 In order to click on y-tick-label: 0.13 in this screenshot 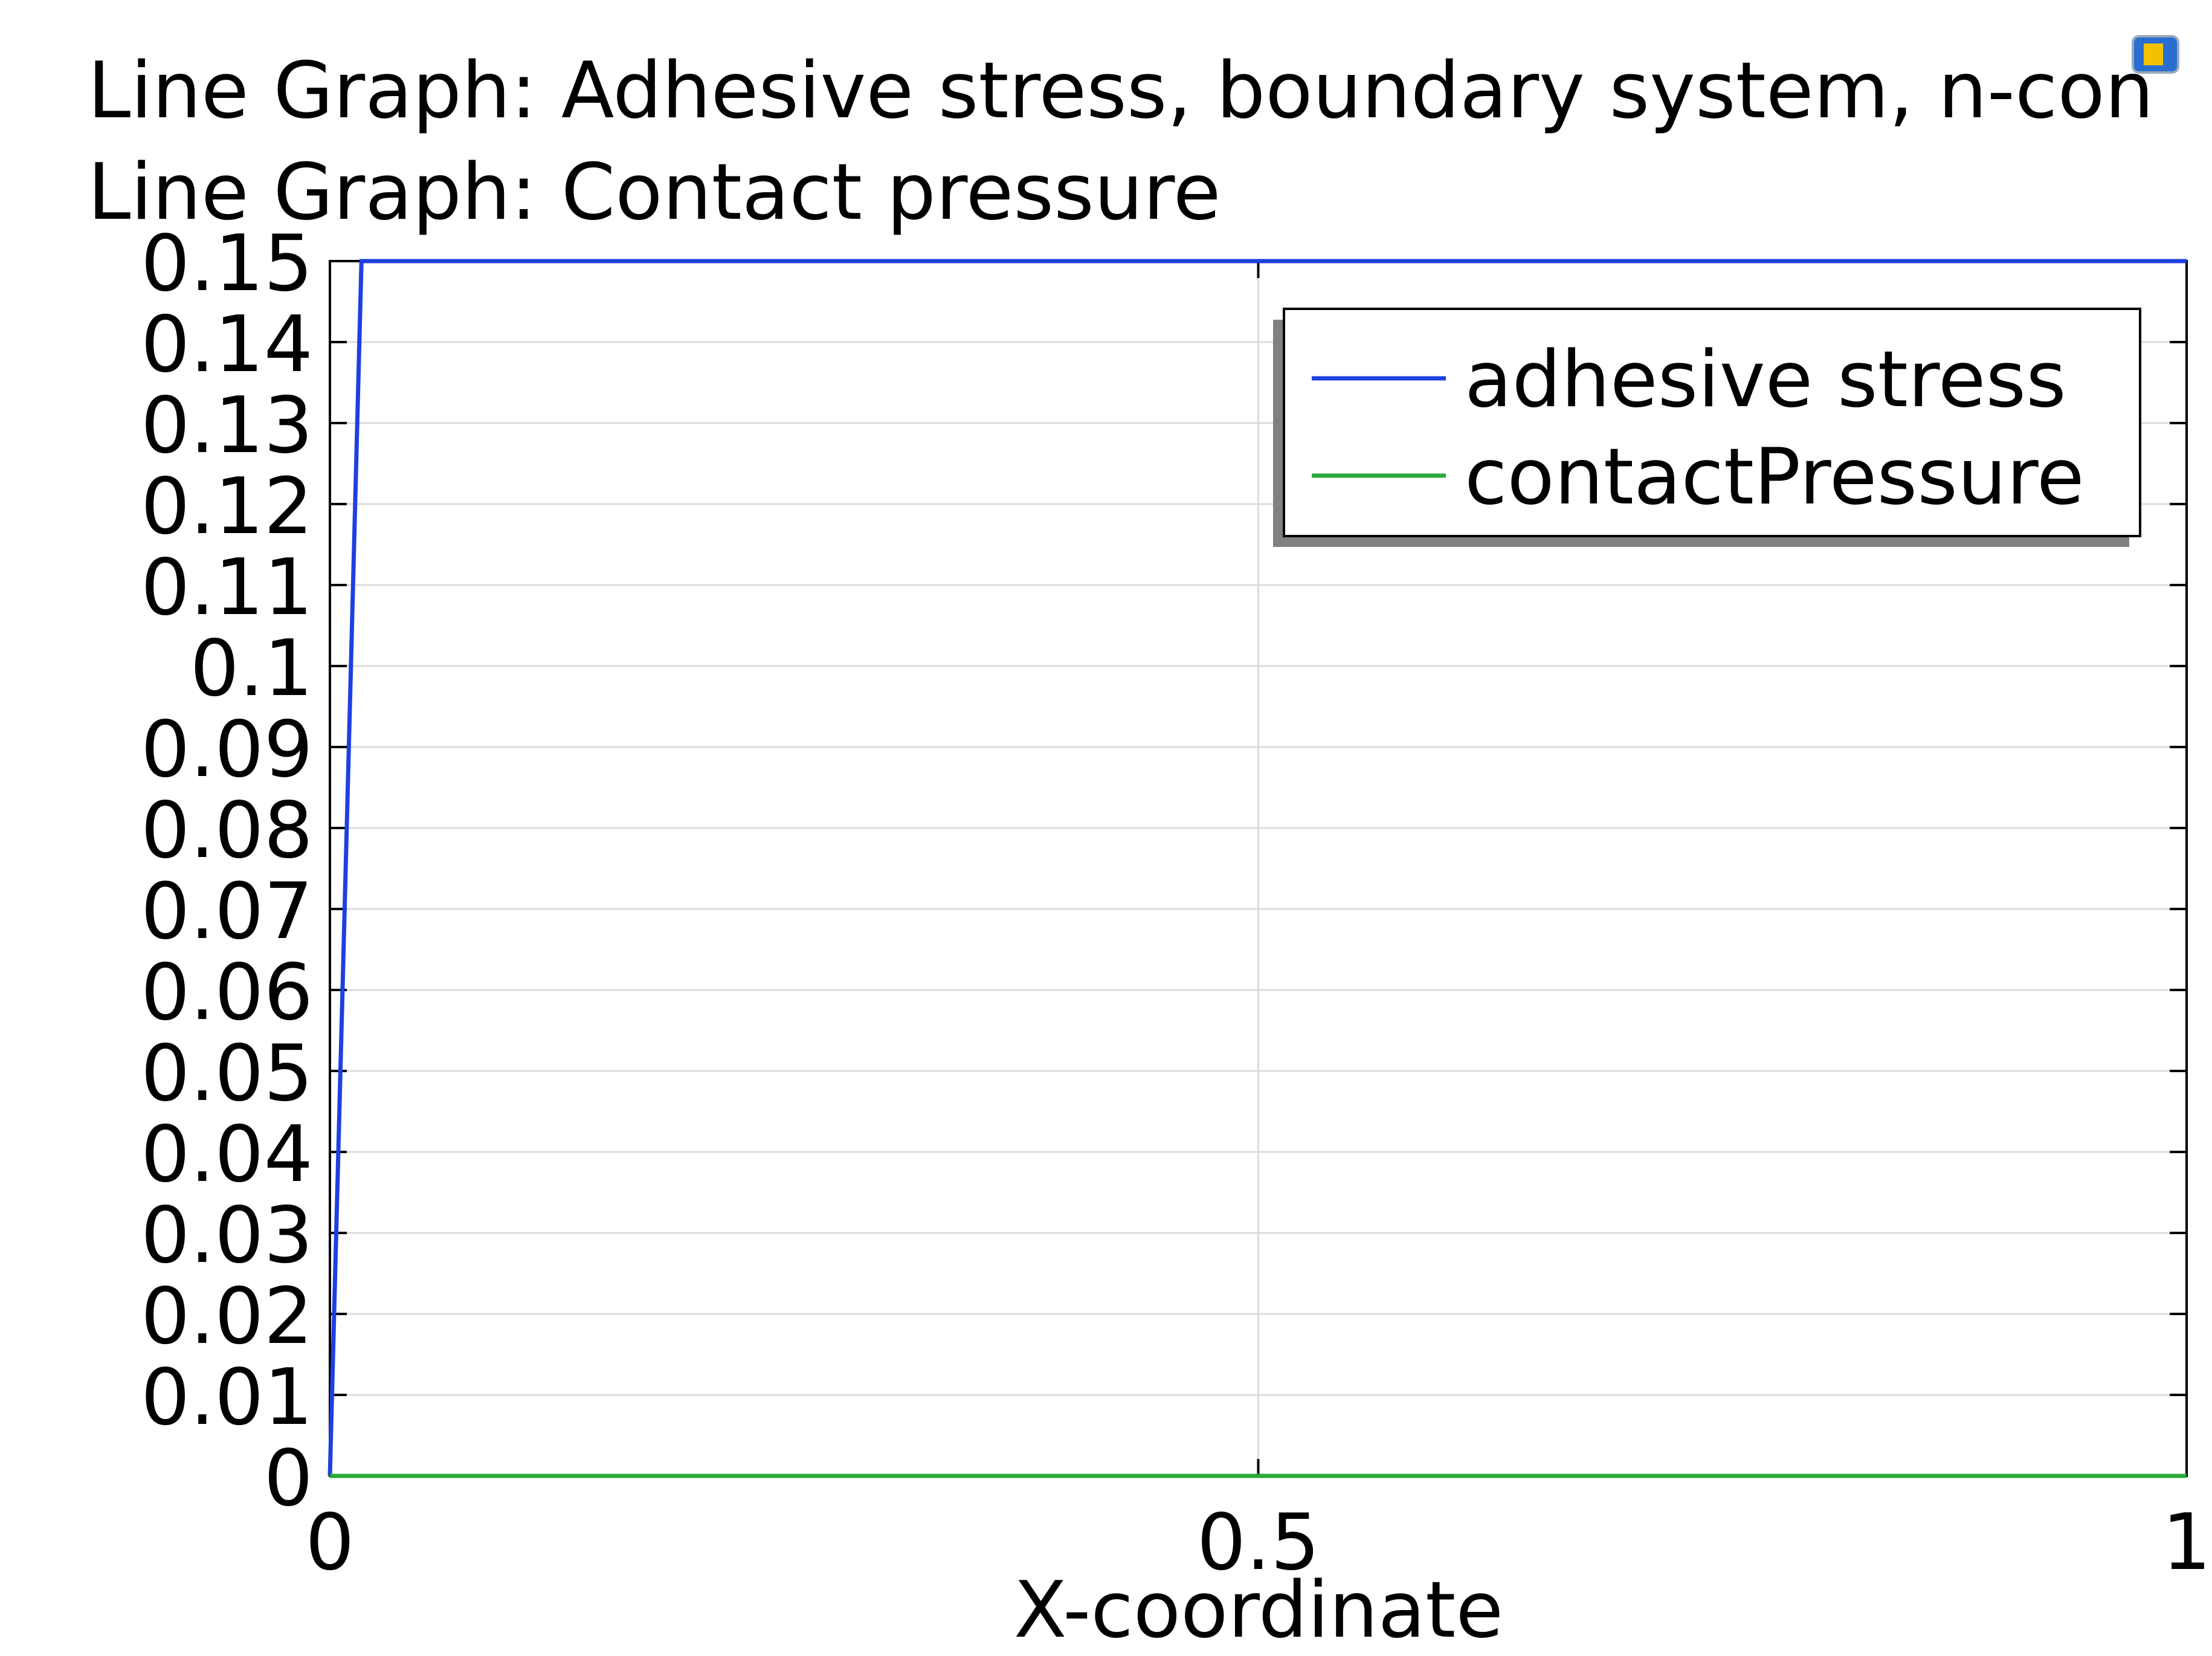, I will do `click(227, 426)`.